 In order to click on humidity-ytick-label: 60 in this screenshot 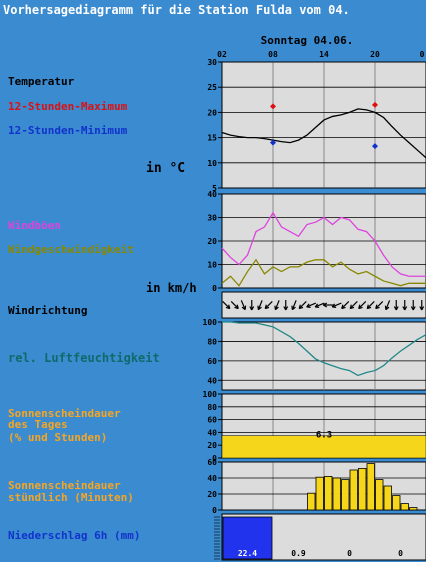, I will do `click(212, 361)`.